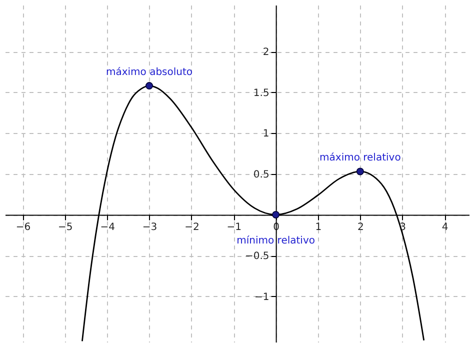 Image resolution: width=474 pixels, height=347 pixels. I want to click on y-tick-label: 0.5, so click(261, 174).